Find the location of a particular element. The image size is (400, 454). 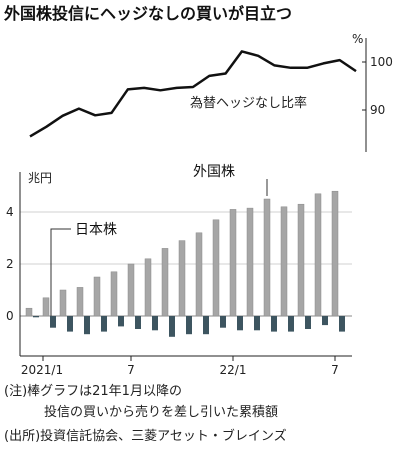

note-line-1: (注)棒グラフは21年1月以降の is located at coordinates (93, 391).